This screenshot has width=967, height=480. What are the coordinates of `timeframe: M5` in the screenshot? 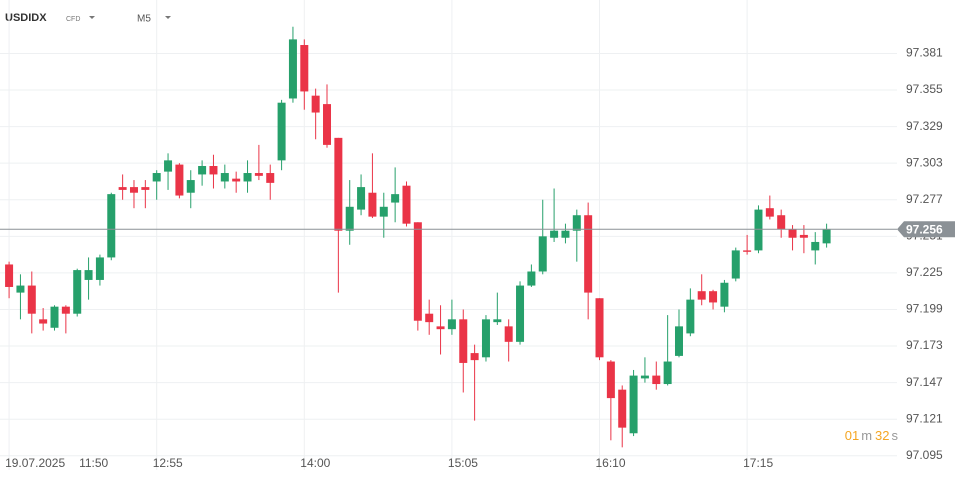 It's located at (144, 19).